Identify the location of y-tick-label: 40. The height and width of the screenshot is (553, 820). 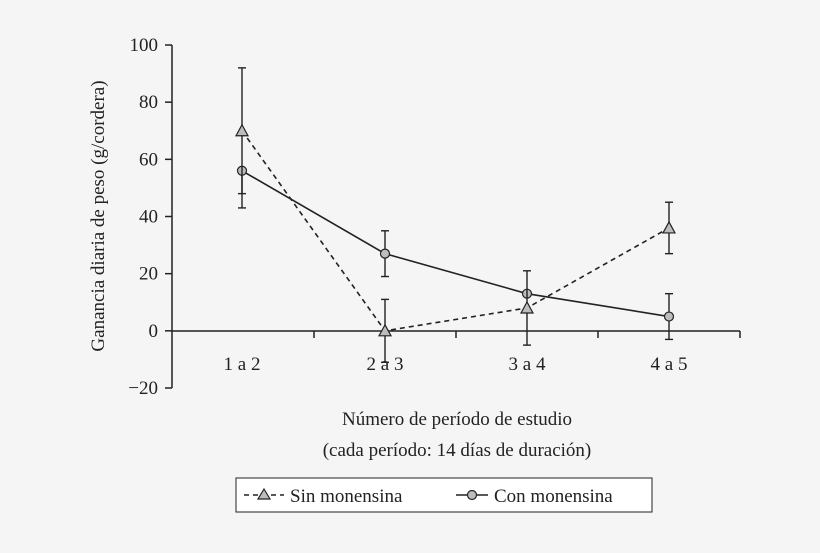
(148, 217).